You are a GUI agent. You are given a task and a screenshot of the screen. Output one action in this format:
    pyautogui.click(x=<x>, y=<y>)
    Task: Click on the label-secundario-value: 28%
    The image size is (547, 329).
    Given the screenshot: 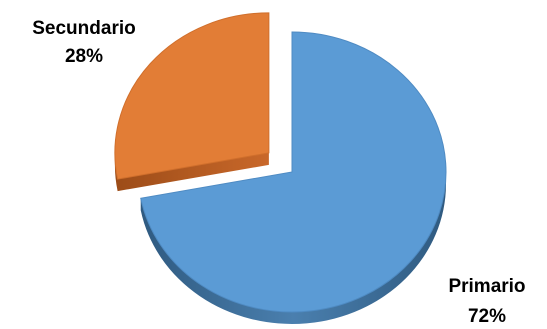 What is the action you would take?
    pyautogui.click(x=84, y=56)
    